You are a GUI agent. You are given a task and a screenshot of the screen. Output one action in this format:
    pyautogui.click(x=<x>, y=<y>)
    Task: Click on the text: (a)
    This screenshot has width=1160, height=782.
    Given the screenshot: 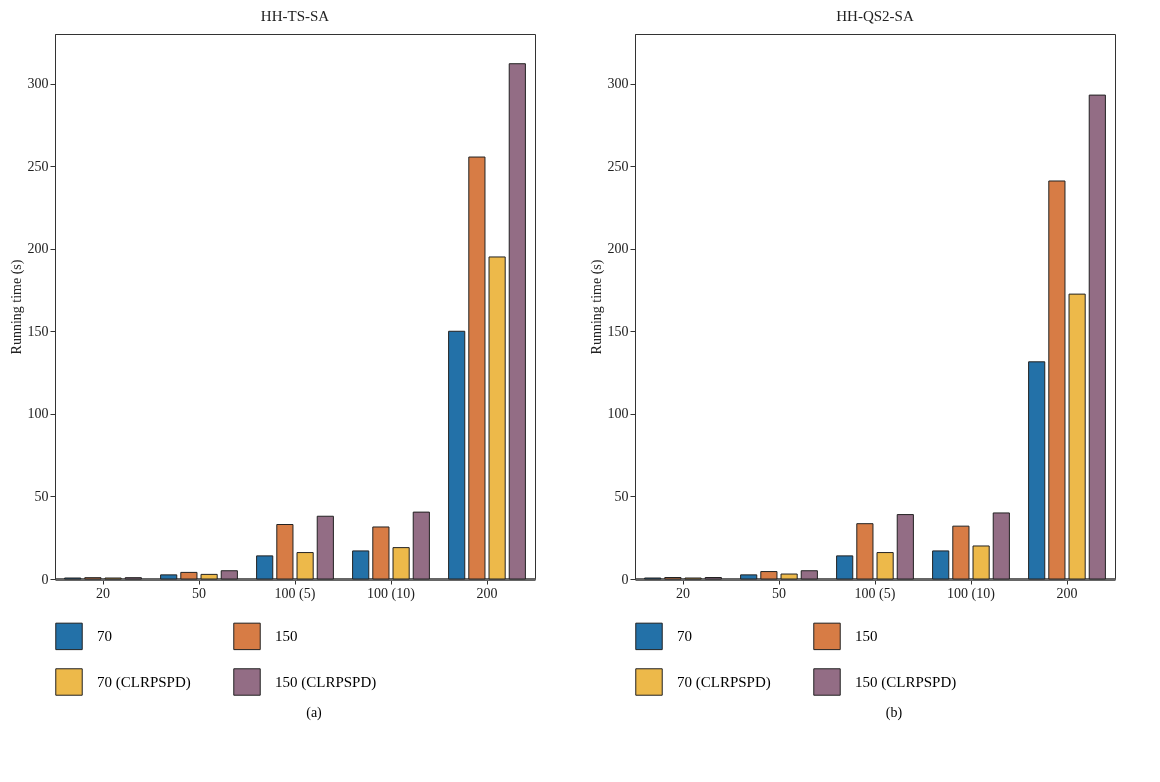 What is the action you would take?
    pyautogui.click(x=314, y=713)
    